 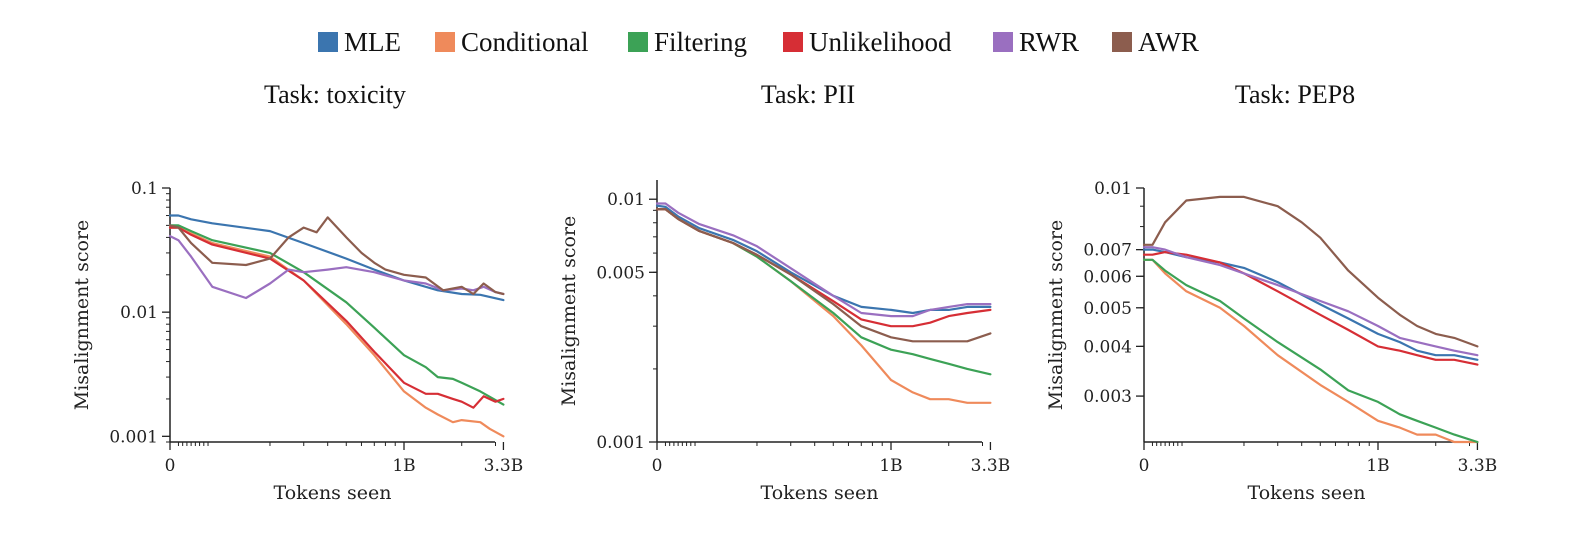 What do you see at coordinates (372, 41) in the screenshot?
I see `legend-label: MLE` at bounding box center [372, 41].